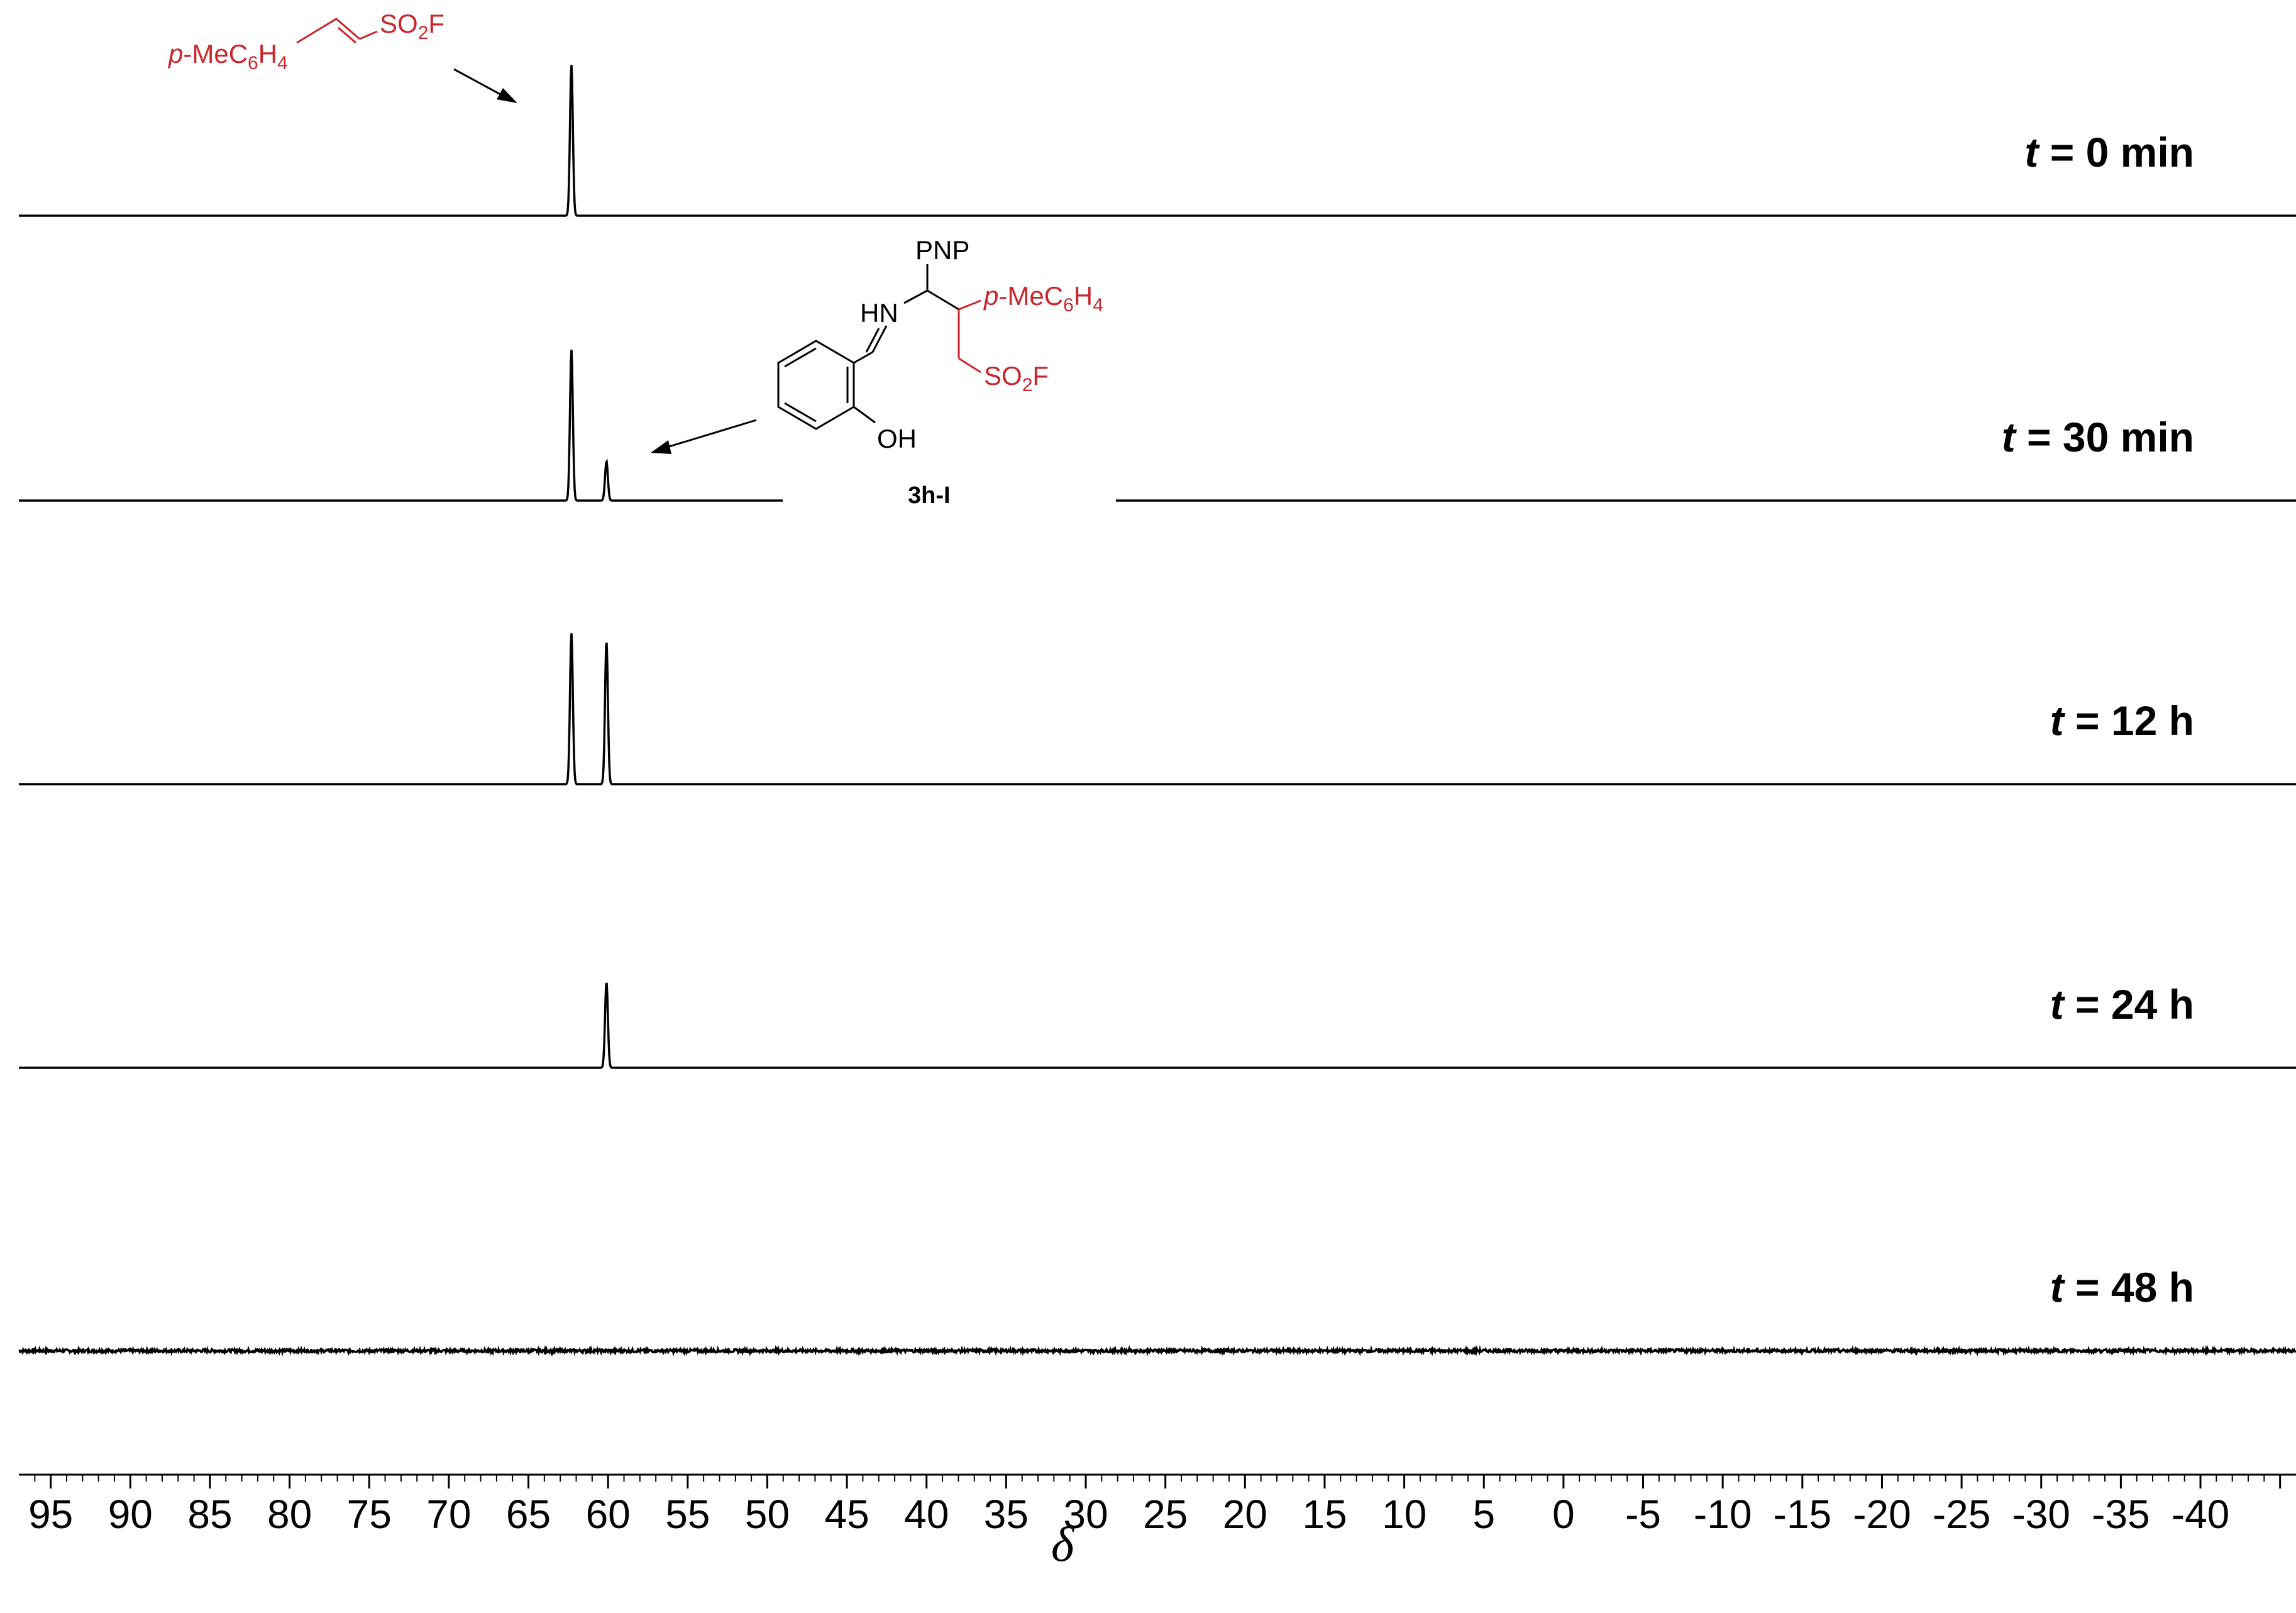  What do you see at coordinates (1098, 306) in the screenshot?
I see `product-four: 4` at bounding box center [1098, 306].